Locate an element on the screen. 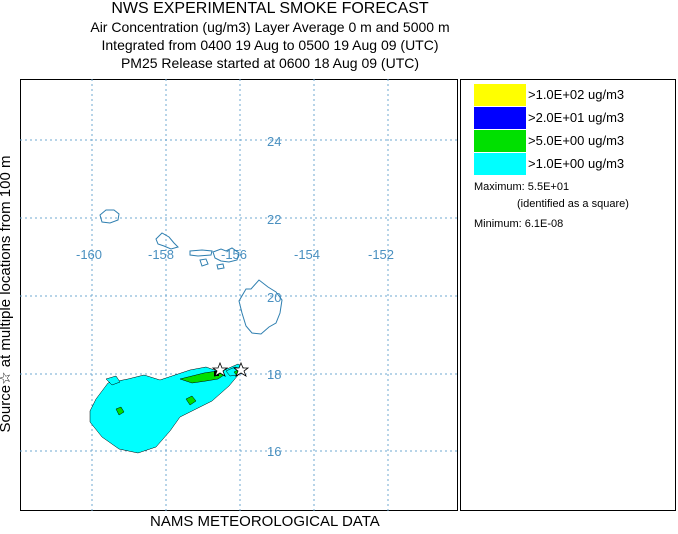 The width and height of the screenshot is (678, 534). lon-label: -152 is located at coordinates (381, 254).